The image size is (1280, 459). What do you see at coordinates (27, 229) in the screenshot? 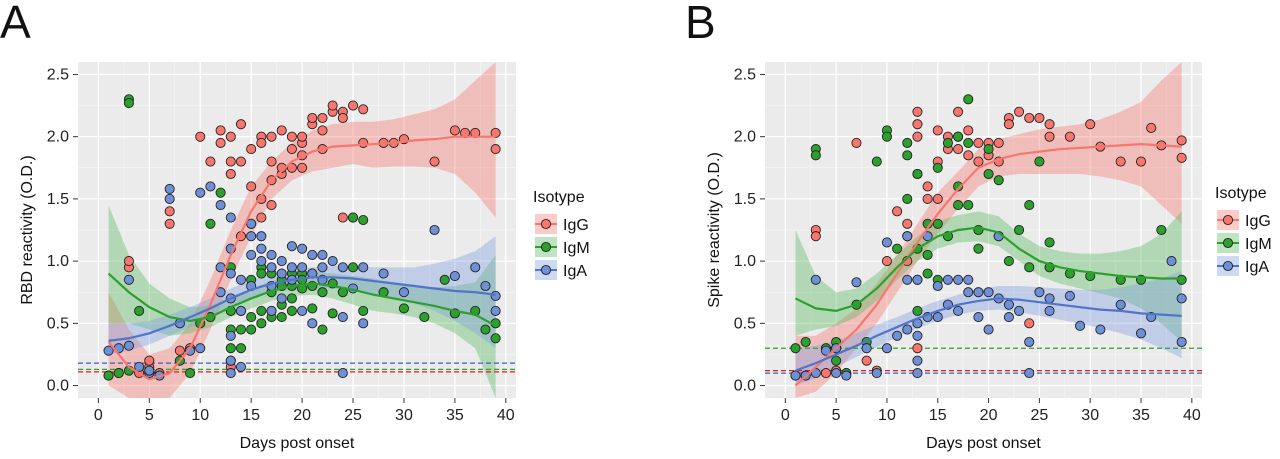
I see `y-axis-label: RBD reactivity (O.D.)` at bounding box center [27, 229].